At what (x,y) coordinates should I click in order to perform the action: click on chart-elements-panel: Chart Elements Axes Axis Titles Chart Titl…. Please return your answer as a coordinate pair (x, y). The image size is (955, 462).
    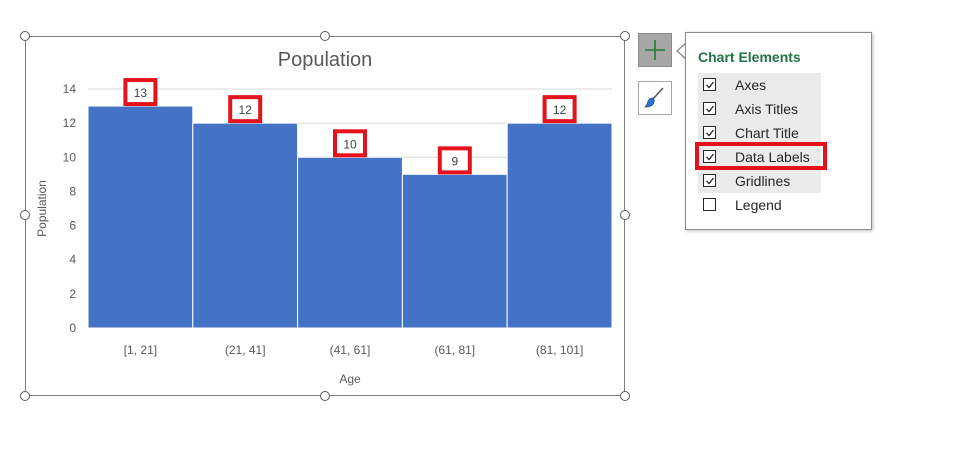
    Looking at the image, I should click on (778, 131).